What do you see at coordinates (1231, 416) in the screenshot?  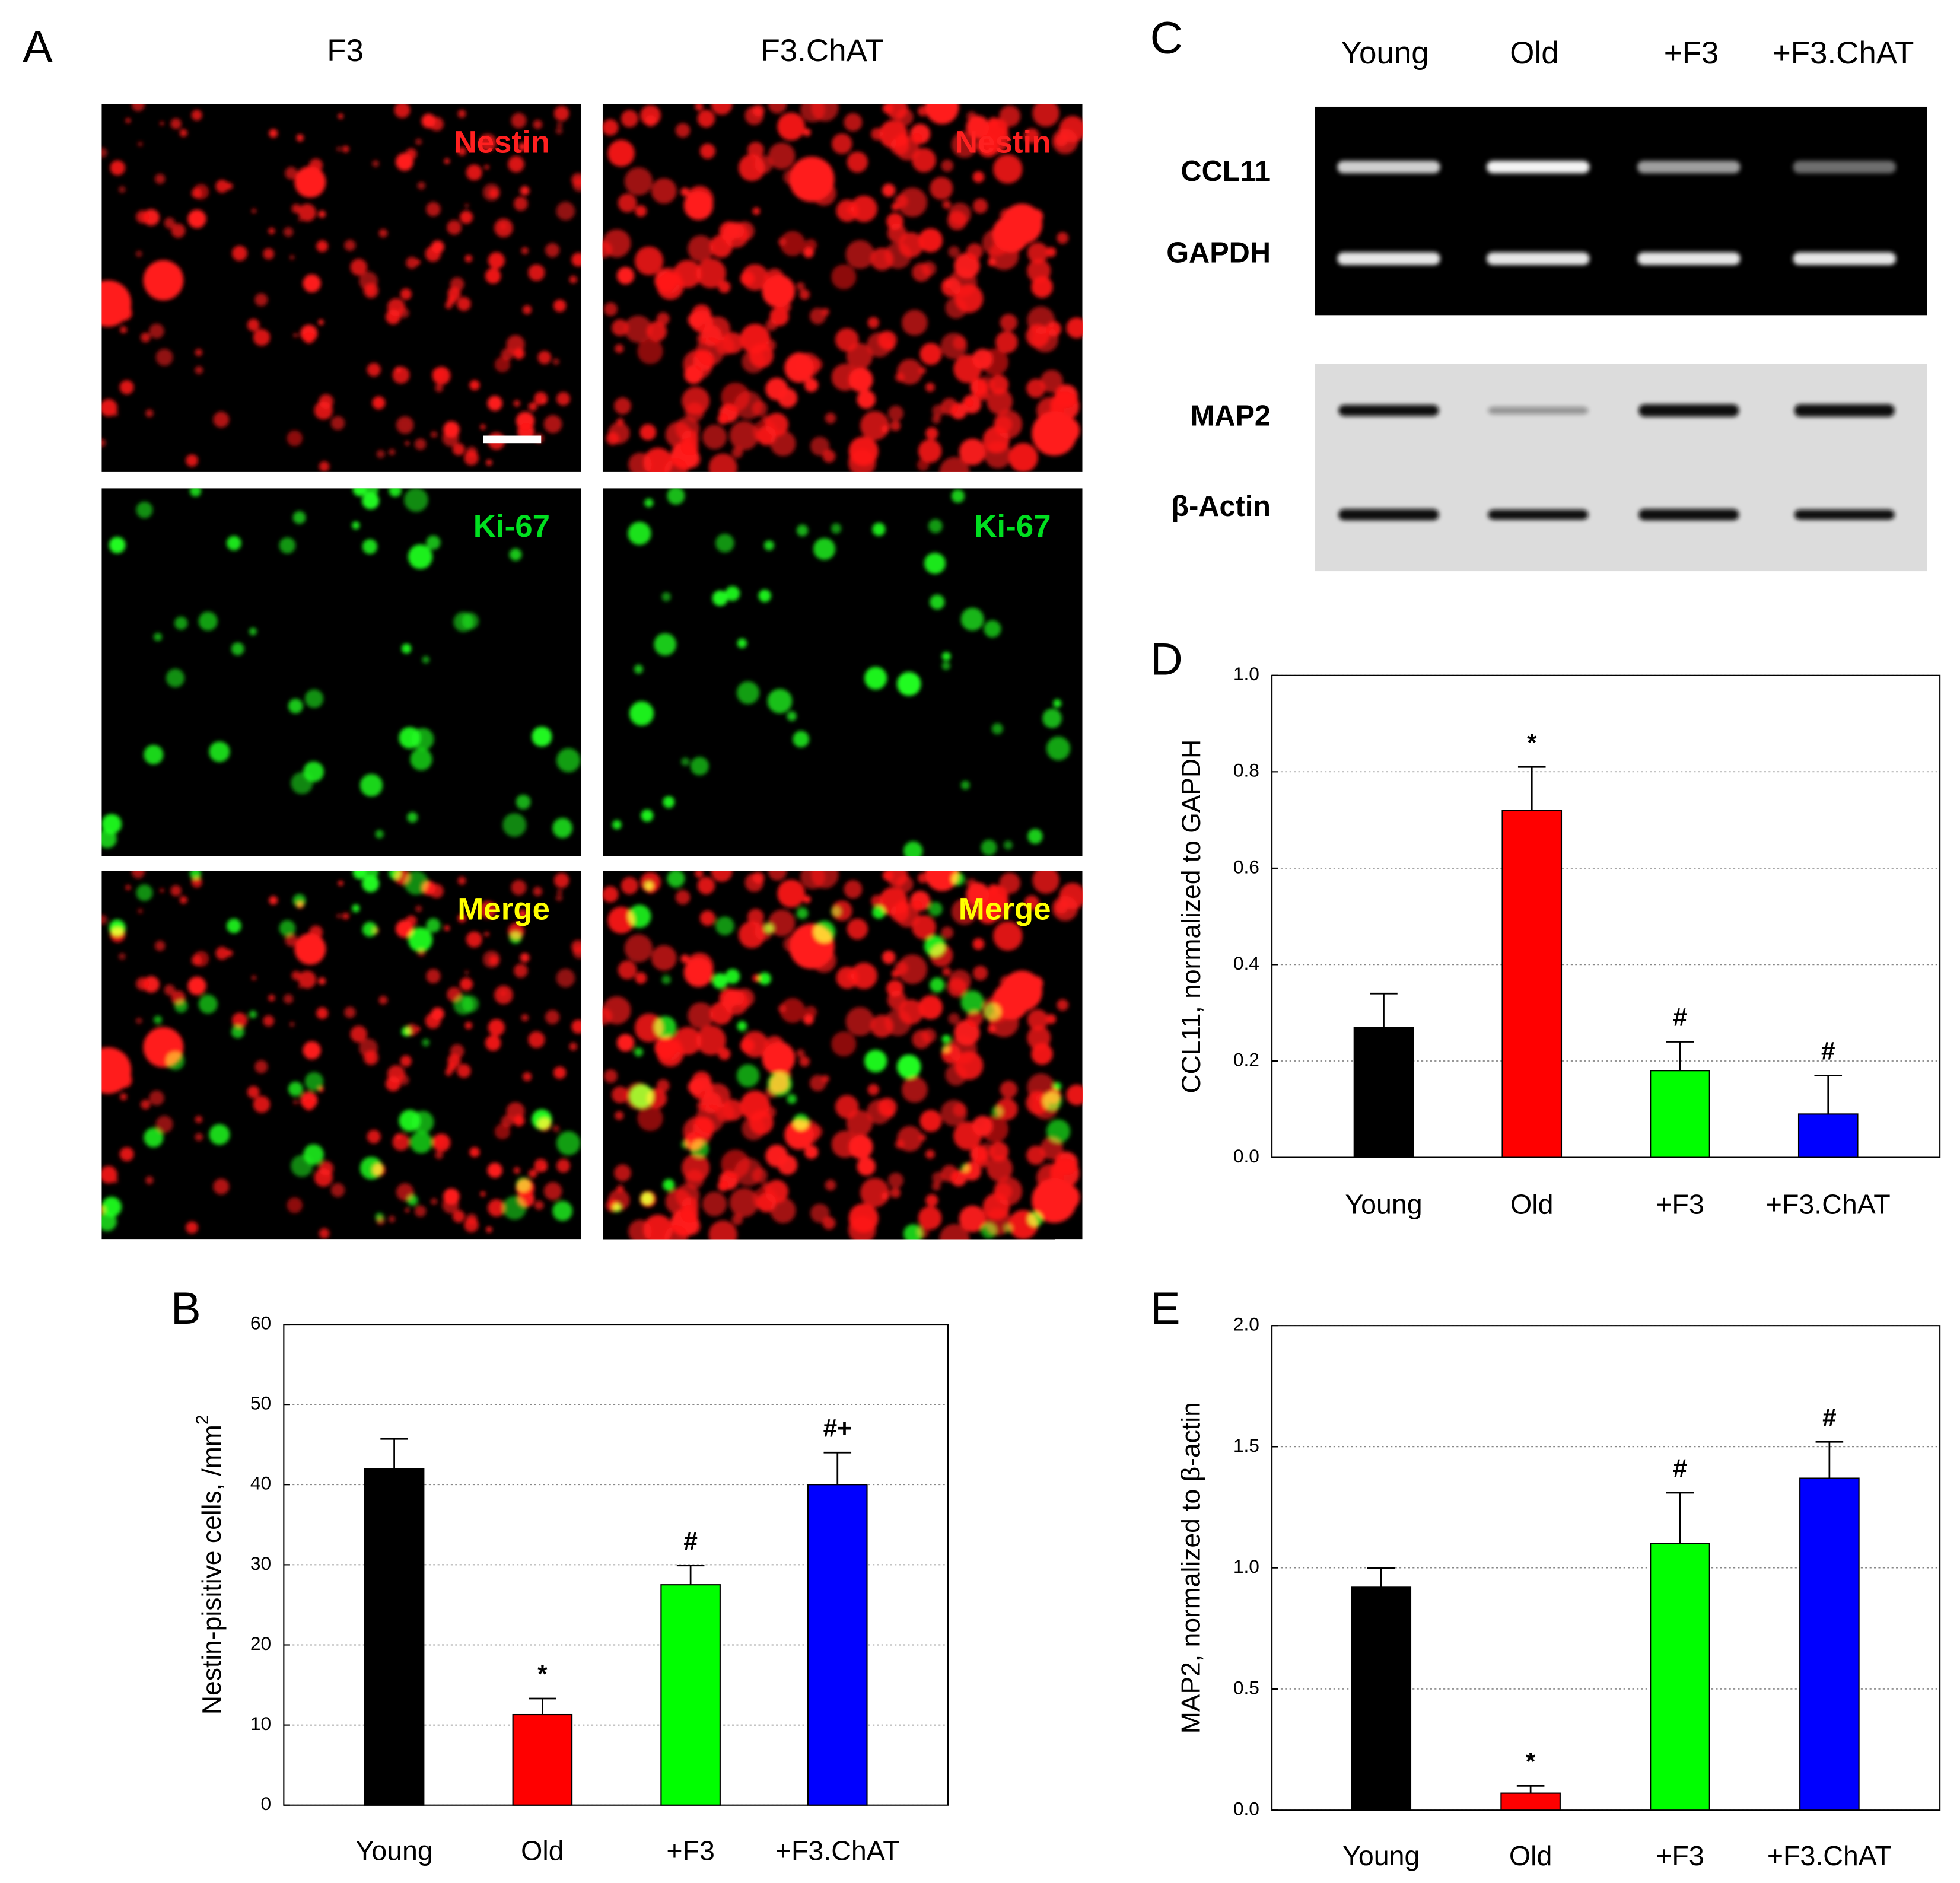 I see `band-label: MAP2` at bounding box center [1231, 416].